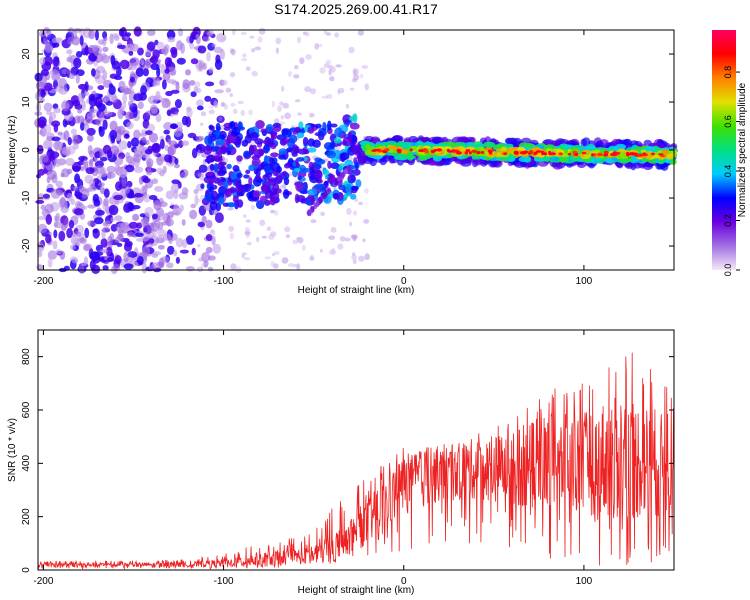 The height and width of the screenshot is (600, 750). What do you see at coordinates (742, 149) in the screenshot?
I see `colorbar-label: Normalized spectral amplitude` at bounding box center [742, 149].